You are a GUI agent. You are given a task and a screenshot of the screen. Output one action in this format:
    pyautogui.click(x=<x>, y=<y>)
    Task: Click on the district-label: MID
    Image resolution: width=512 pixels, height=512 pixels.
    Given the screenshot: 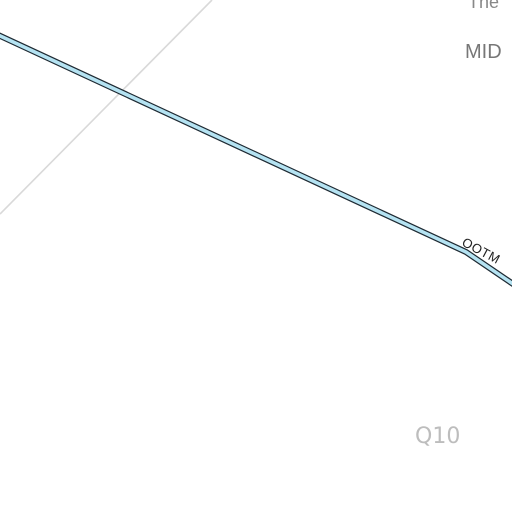 What is the action you would take?
    pyautogui.click(x=483, y=52)
    